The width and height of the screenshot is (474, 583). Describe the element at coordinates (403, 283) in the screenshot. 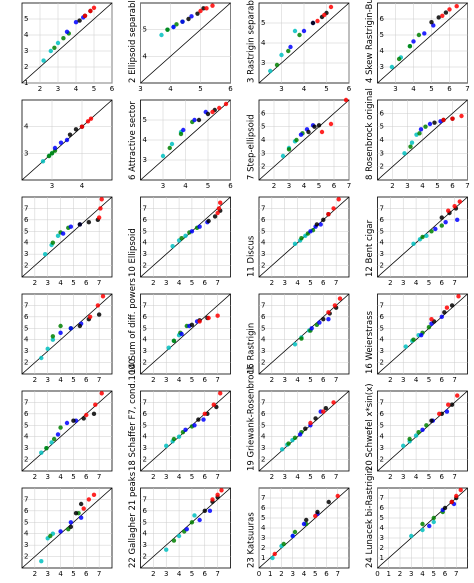

I see `x-tick-label: 3` at that location.